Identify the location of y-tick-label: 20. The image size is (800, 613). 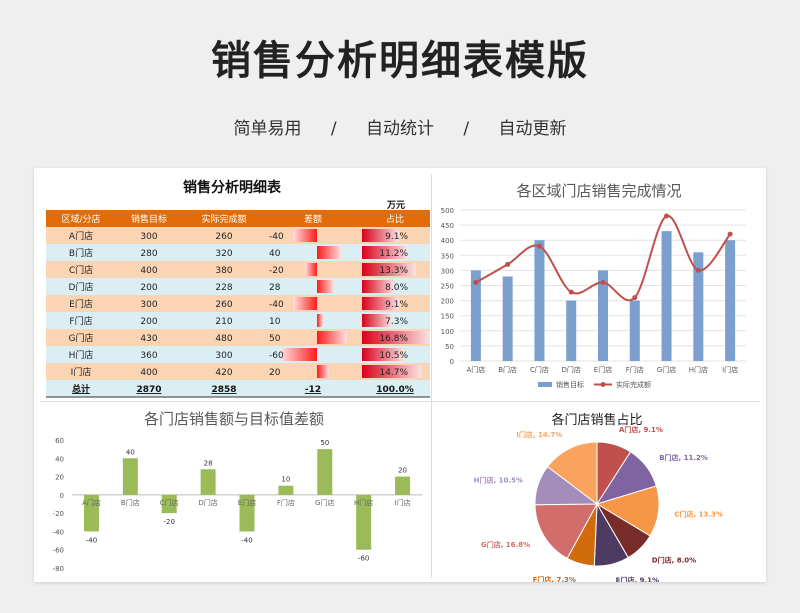
(59, 478).